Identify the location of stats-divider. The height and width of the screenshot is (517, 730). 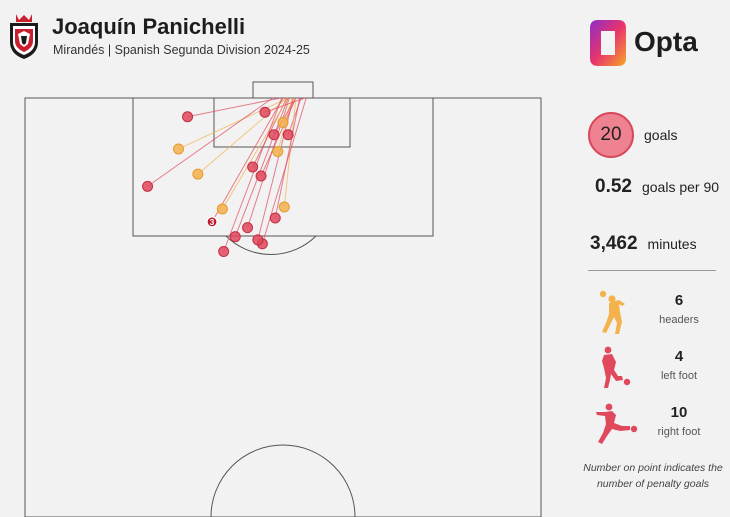
(652, 270).